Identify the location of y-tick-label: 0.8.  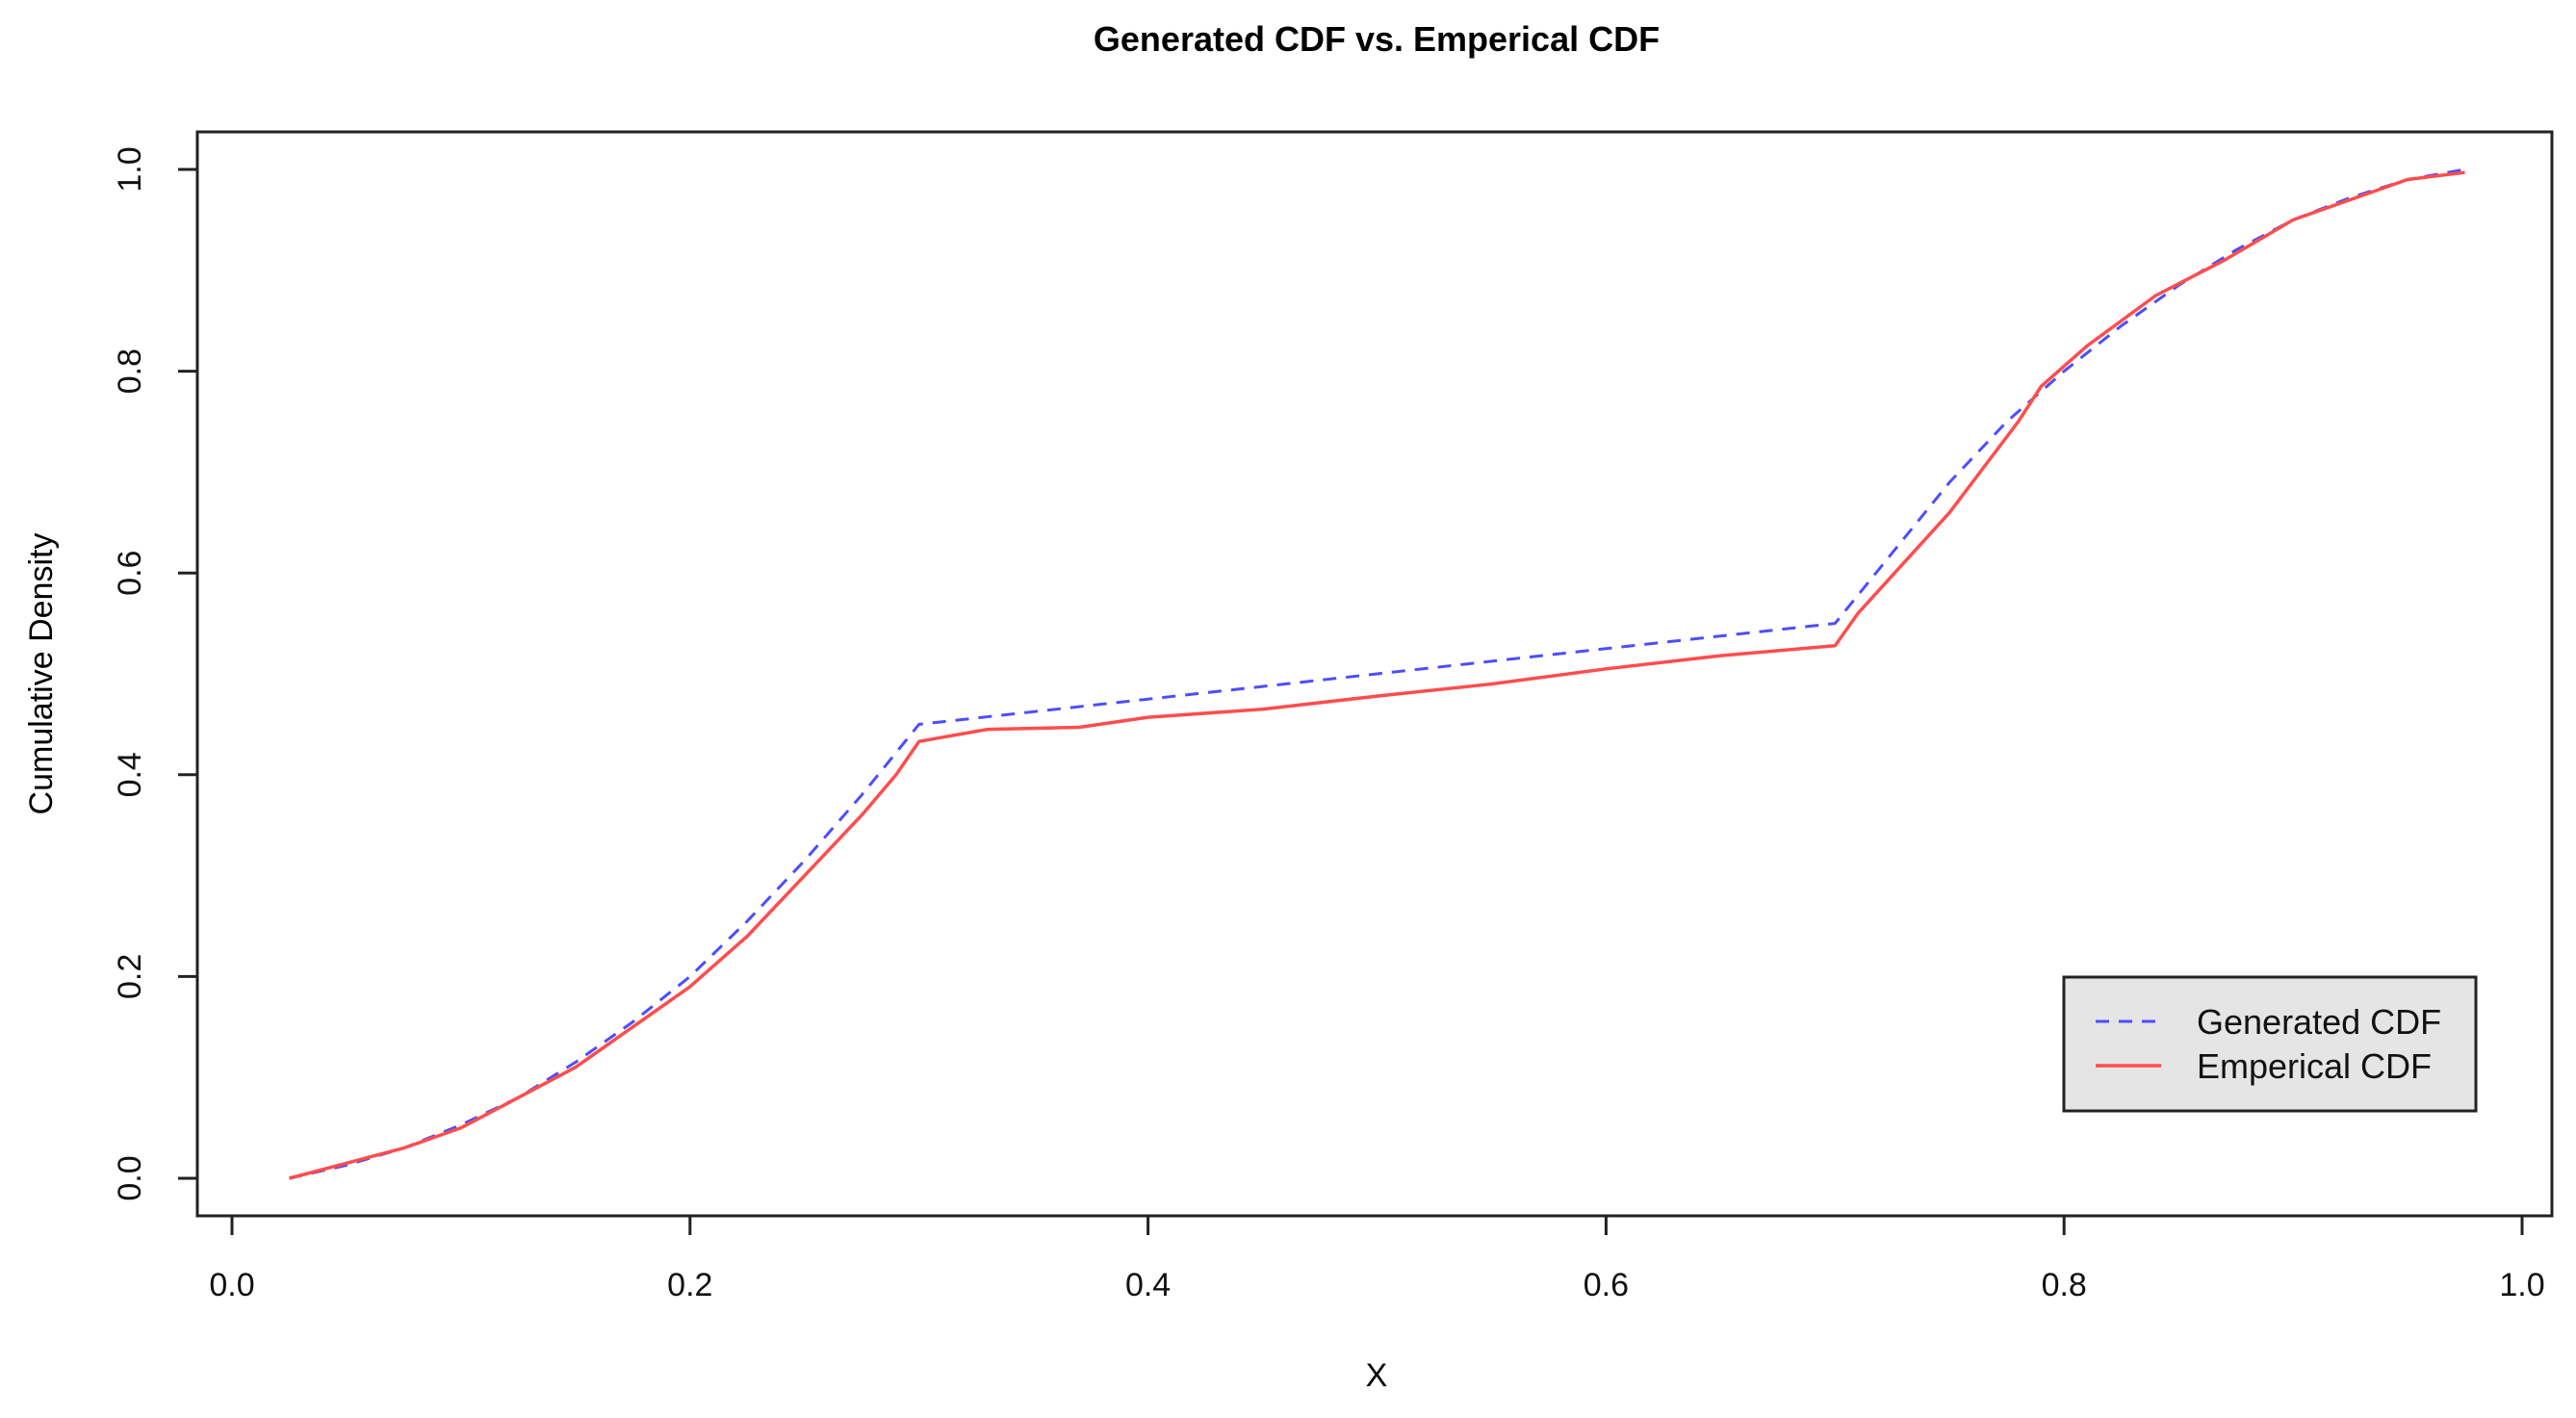
(130, 371).